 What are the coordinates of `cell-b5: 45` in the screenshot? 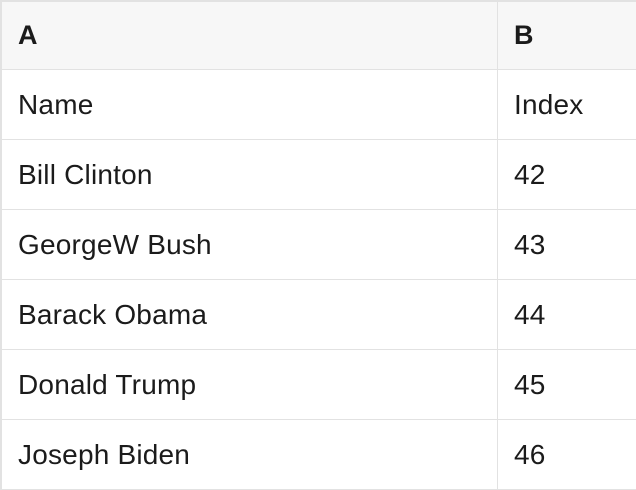 It's located at (567, 385).